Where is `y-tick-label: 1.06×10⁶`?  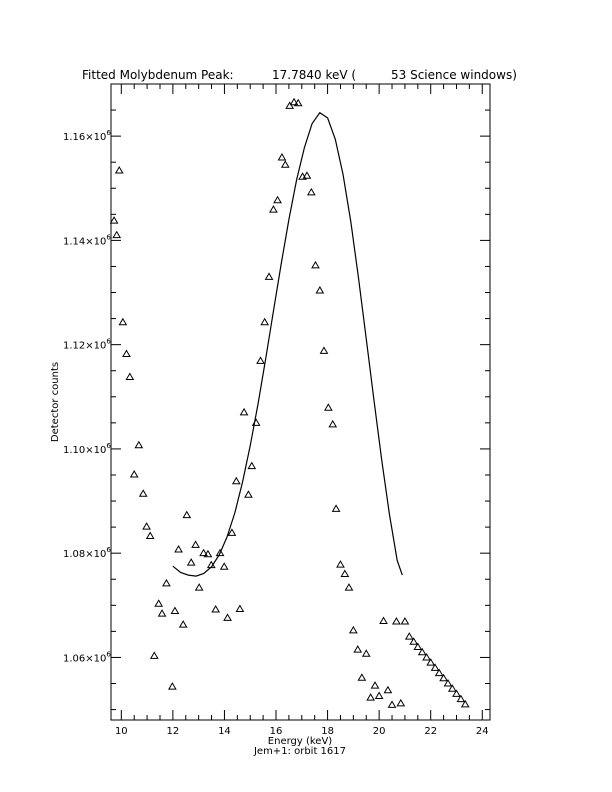 y-tick-label: 1.06×10⁶ is located at coordinates (87, 657).